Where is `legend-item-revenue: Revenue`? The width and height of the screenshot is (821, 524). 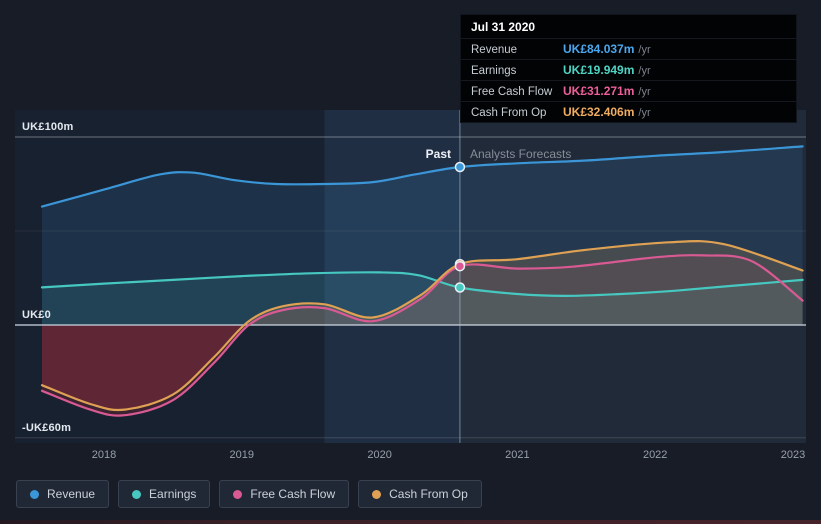 legend-item-revenue: Revenue is located at coordinates (63, 494).